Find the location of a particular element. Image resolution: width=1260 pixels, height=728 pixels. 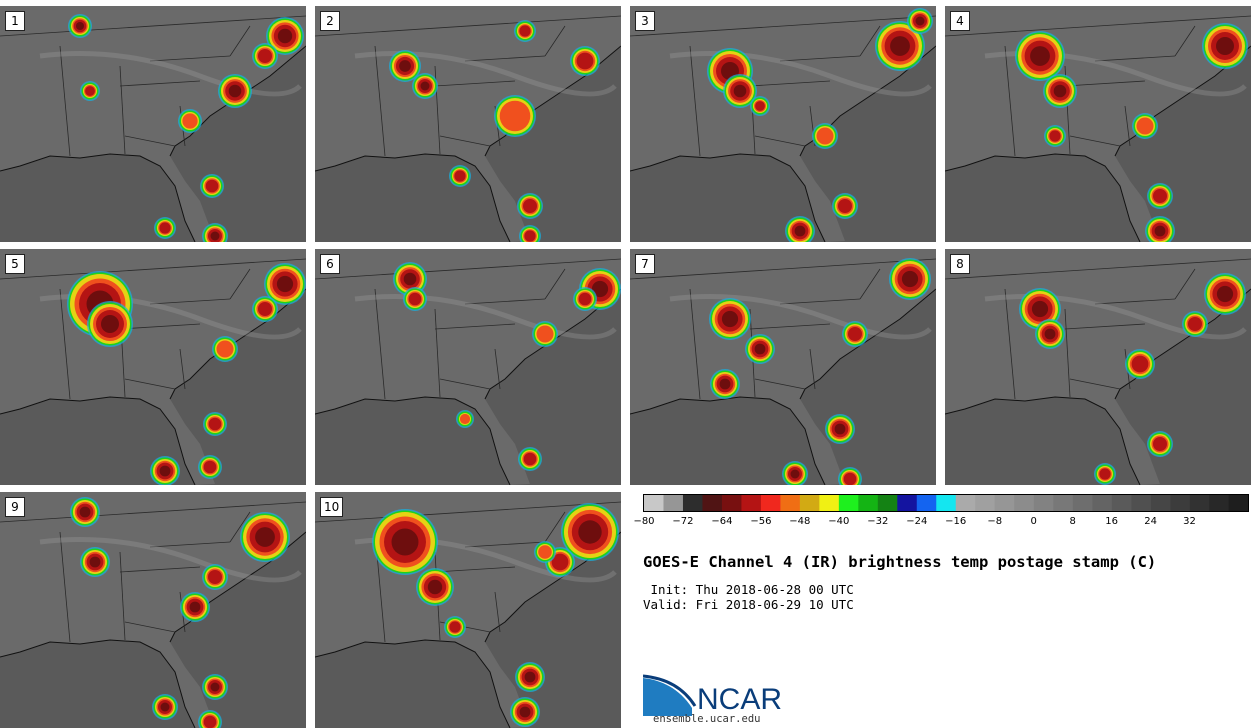

forecast-panel: 10 is located at coordinates (468, 610).